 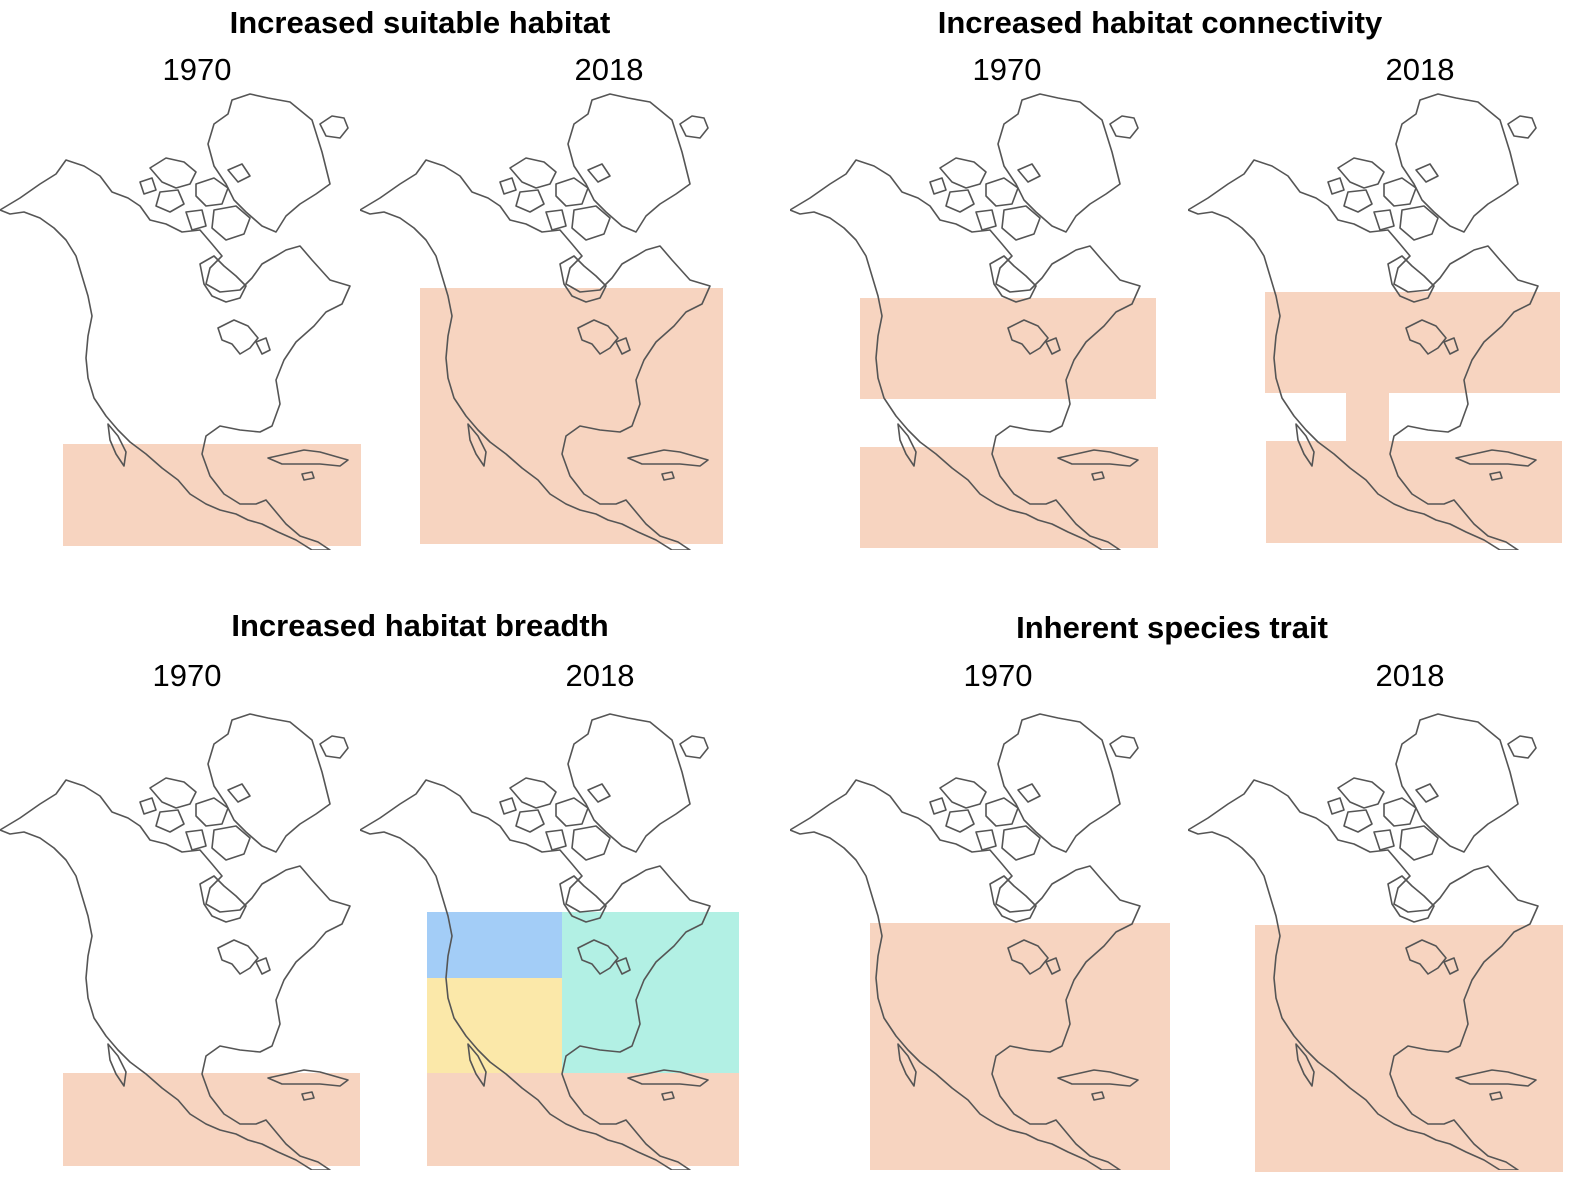 I want to click on panel-title: Inherent species trait, so click(x=1172, y=627).